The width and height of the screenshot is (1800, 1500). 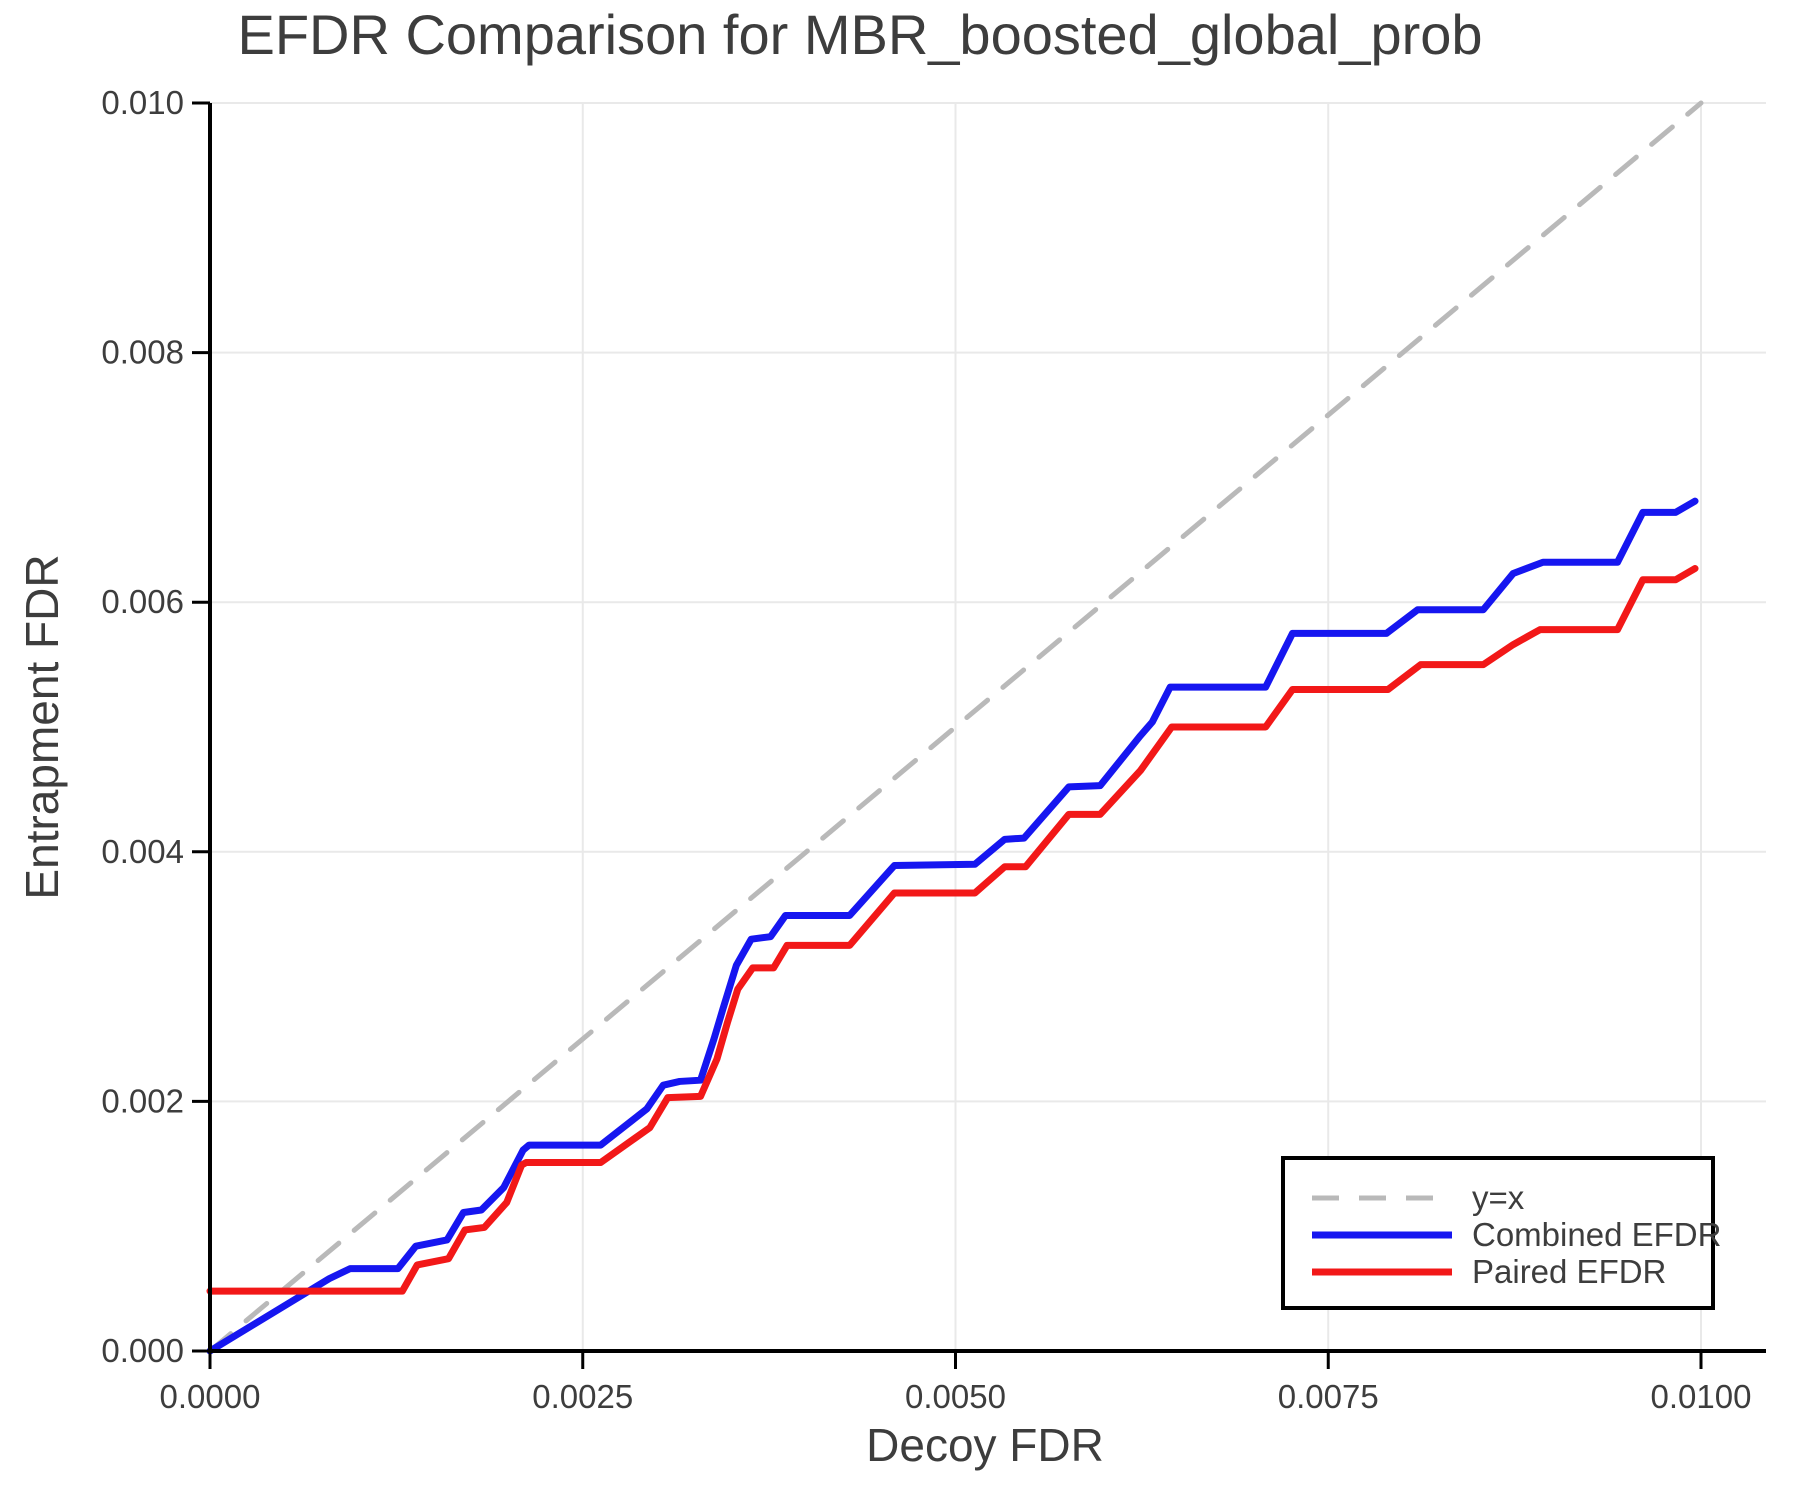 I want to click on y-tick-label: 0.000, so click(x=142, y=1350).